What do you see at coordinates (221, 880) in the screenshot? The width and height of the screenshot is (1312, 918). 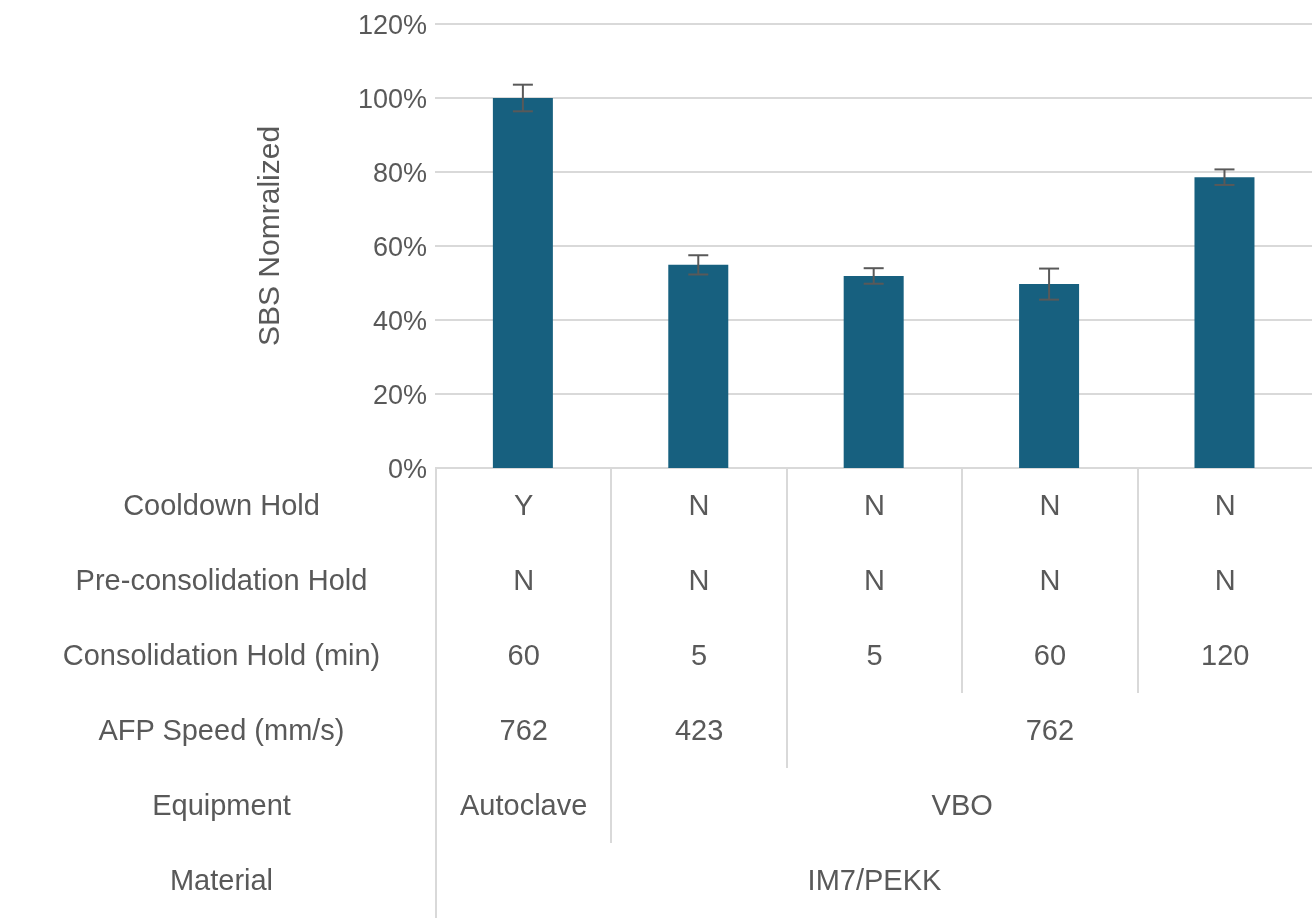 I see `text: Material` at bounding box center [221, 880].